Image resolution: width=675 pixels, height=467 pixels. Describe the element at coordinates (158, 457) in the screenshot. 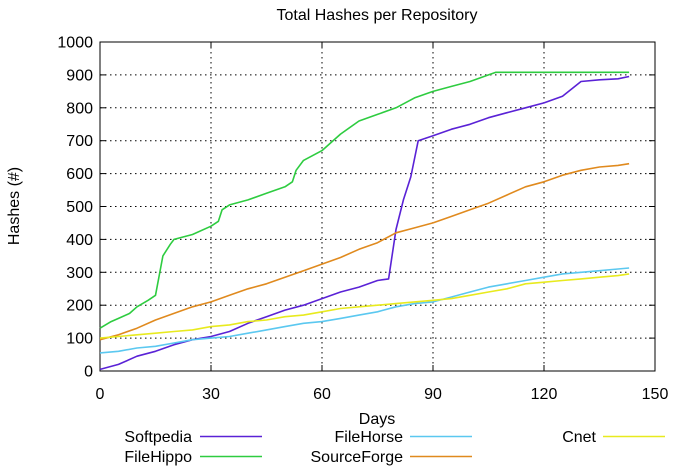

I see `legend-label-filehippo: FileHippo` at that location.